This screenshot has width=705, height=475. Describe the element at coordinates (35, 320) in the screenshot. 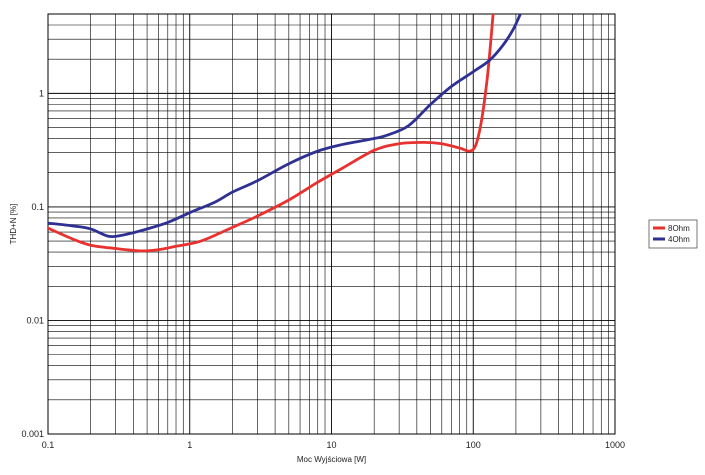

I see `y-tick-label: 0.01` at that location.